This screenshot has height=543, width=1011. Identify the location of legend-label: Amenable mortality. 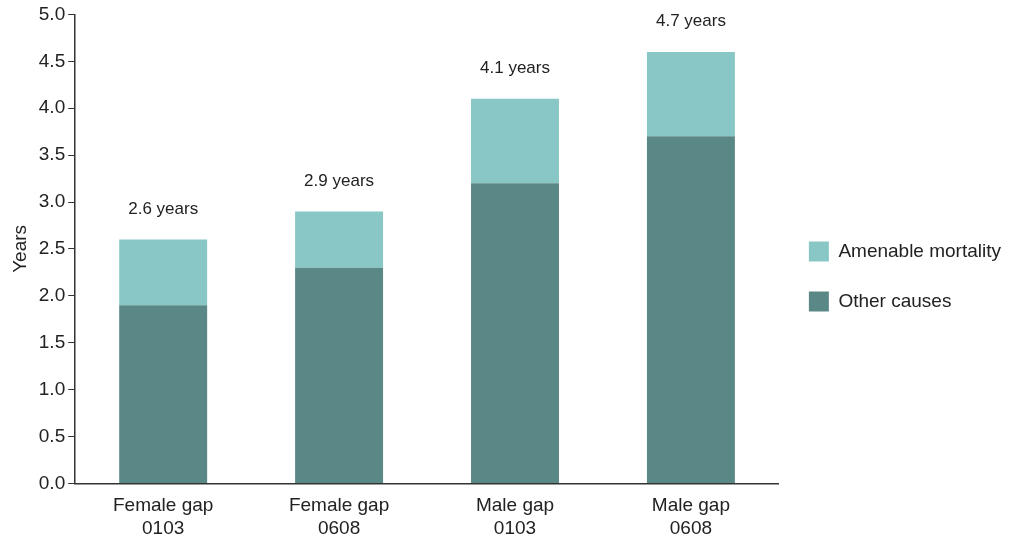
(920, 250).